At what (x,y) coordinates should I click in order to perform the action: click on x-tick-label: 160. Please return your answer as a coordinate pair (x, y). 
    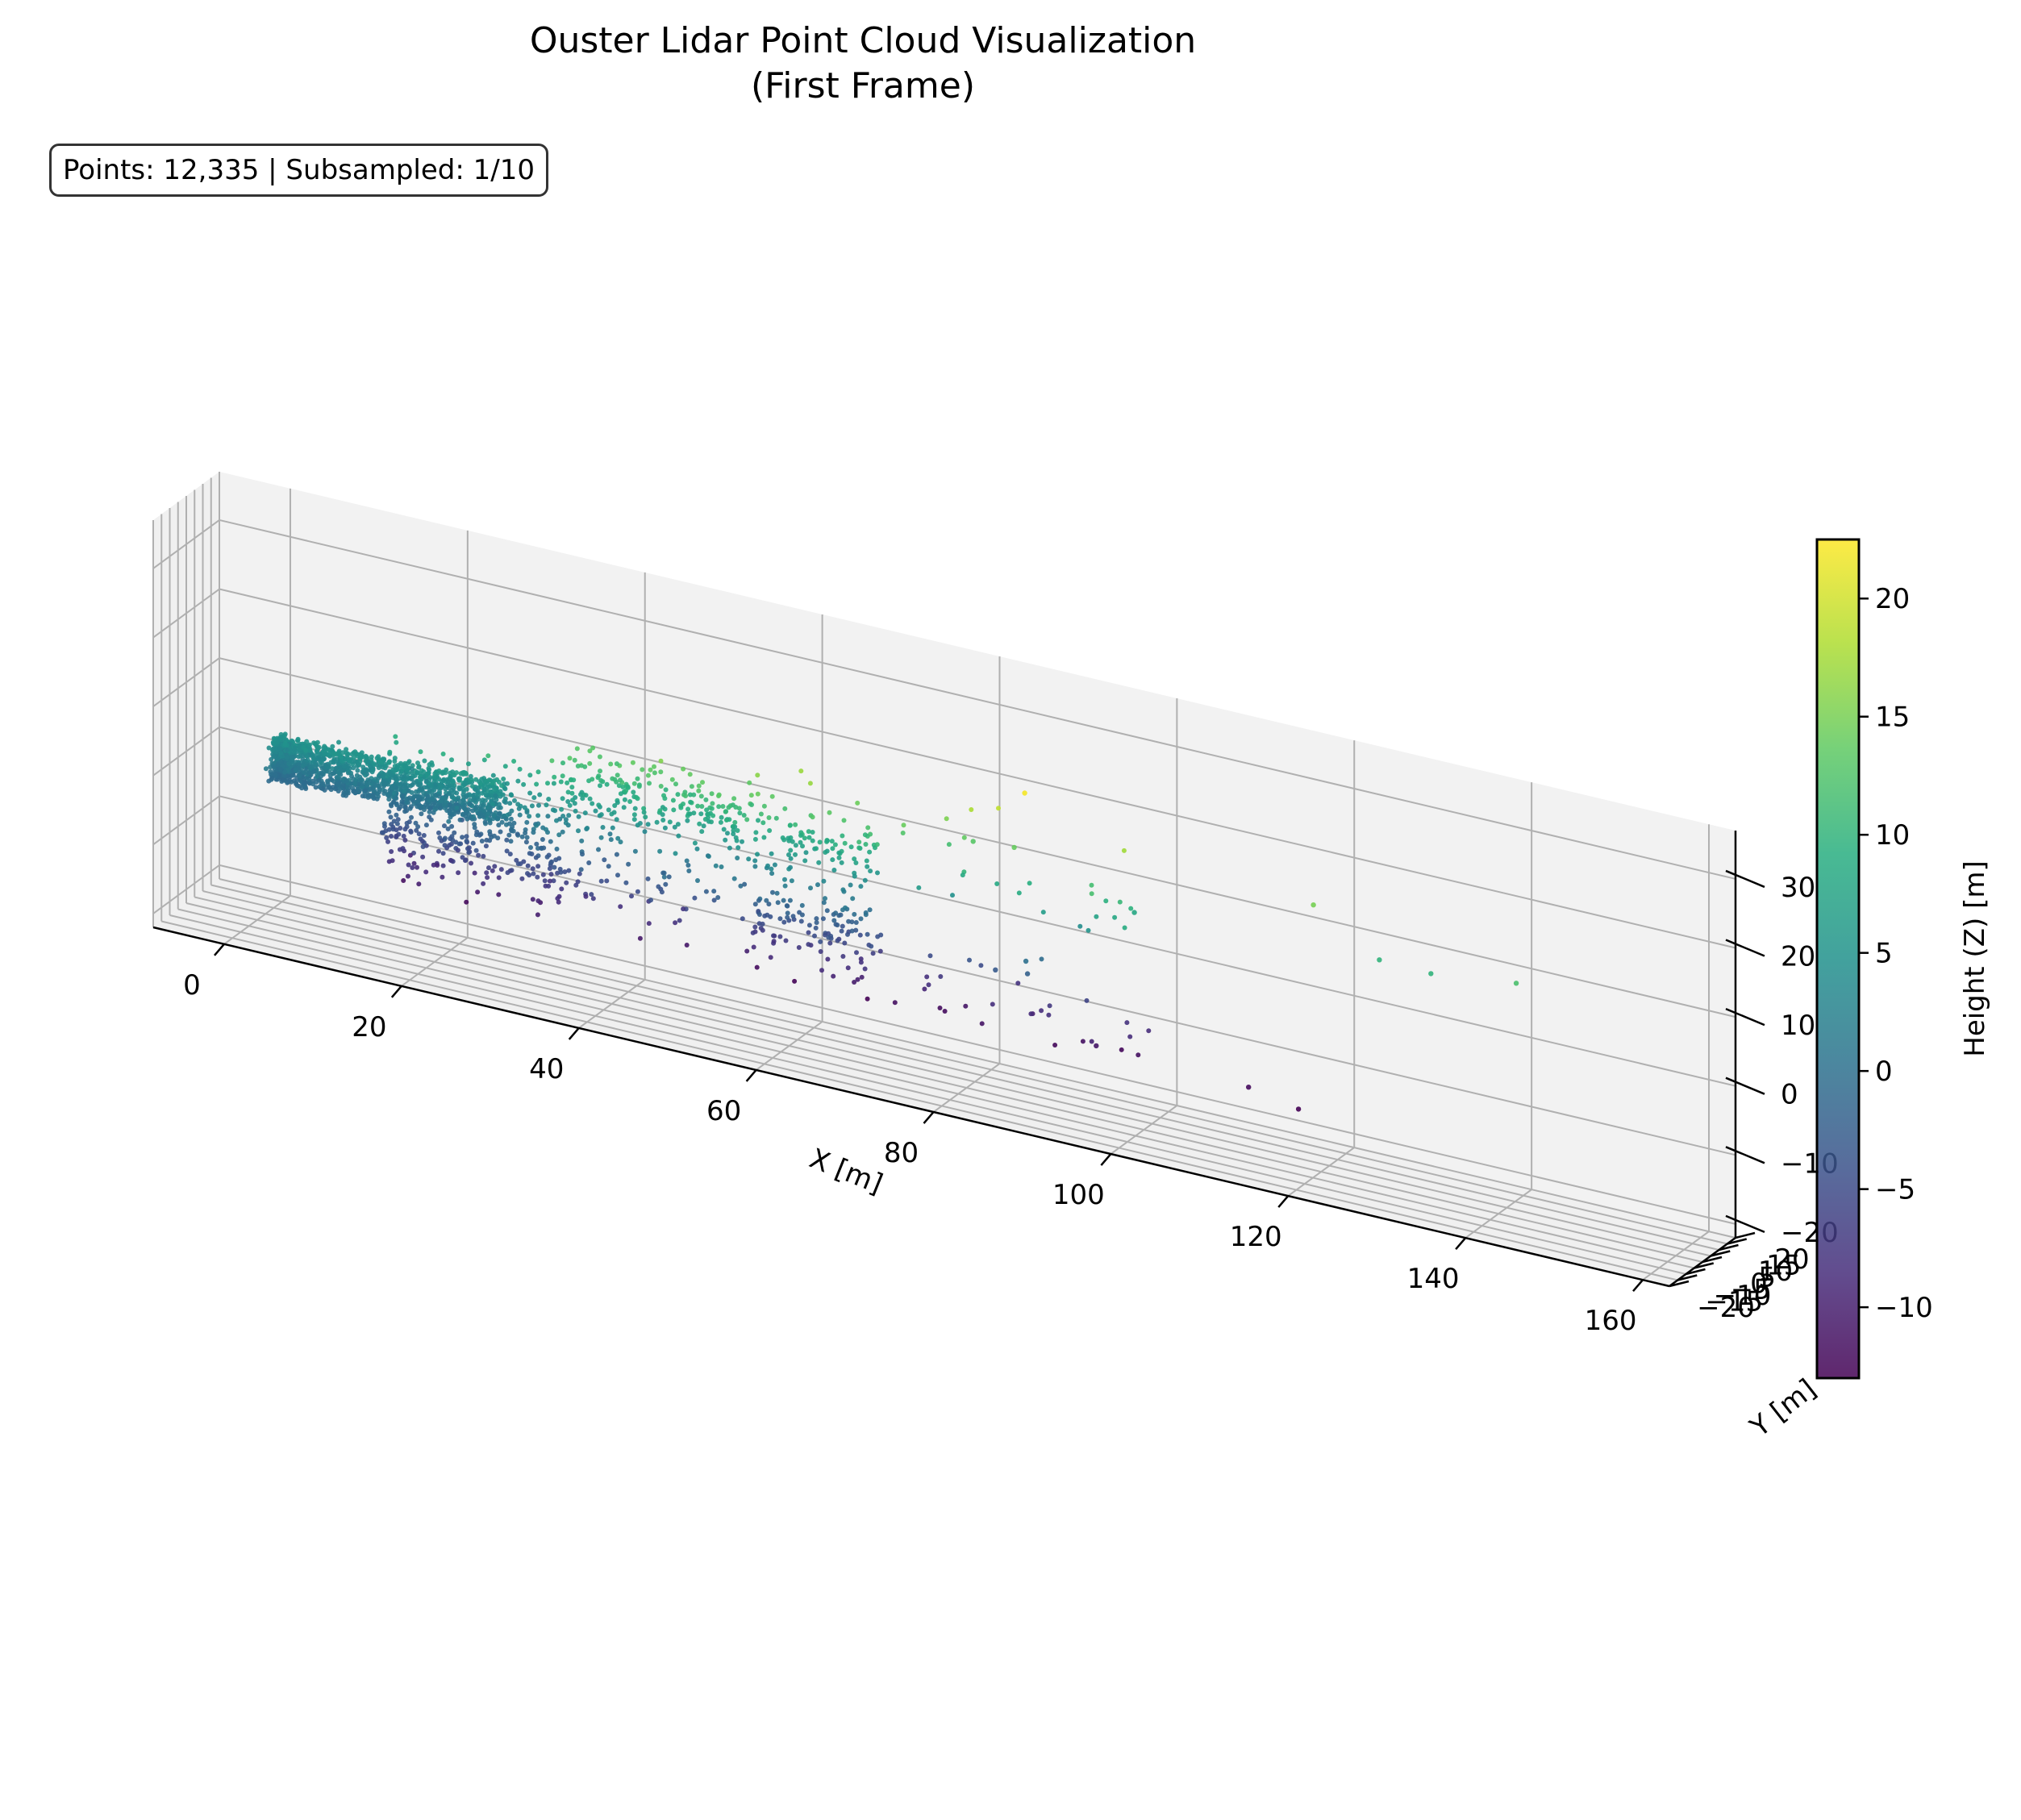
    Looking at the image, I should click on (1611, 1321).